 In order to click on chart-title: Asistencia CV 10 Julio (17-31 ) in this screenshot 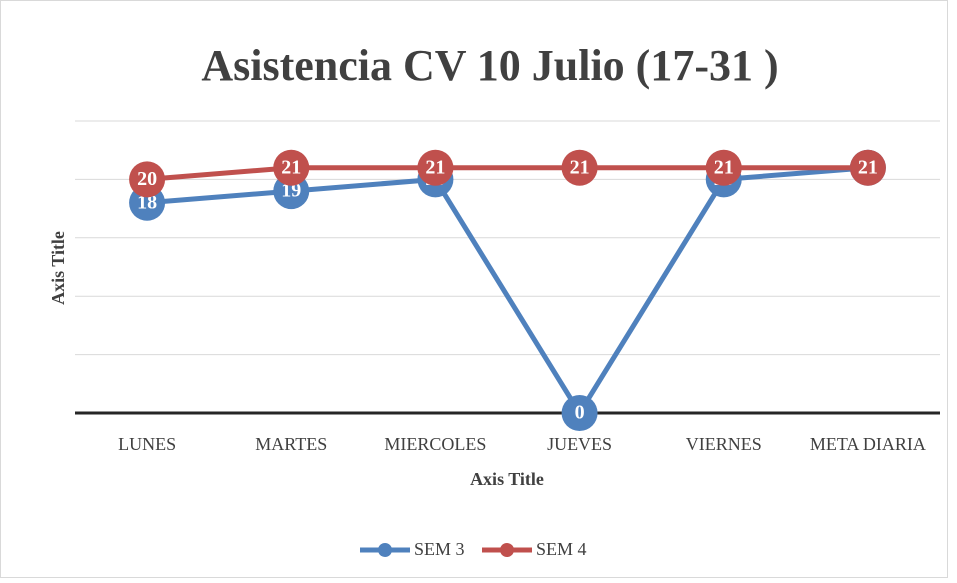, I will do `click(489, 65)`.